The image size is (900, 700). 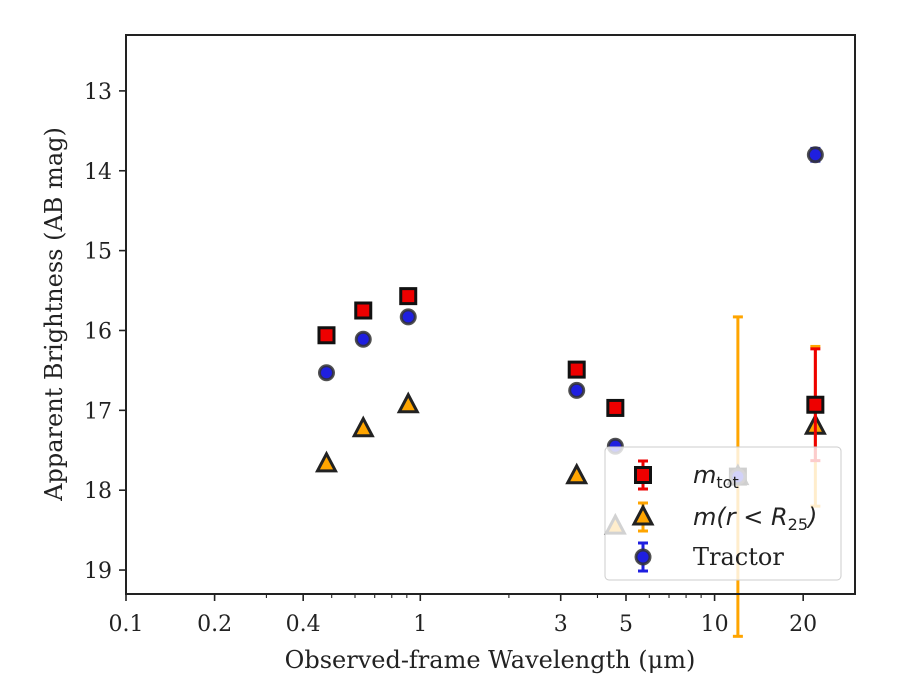 I want to click on x-tick-label: 0.2, so click(x=214, y=624).